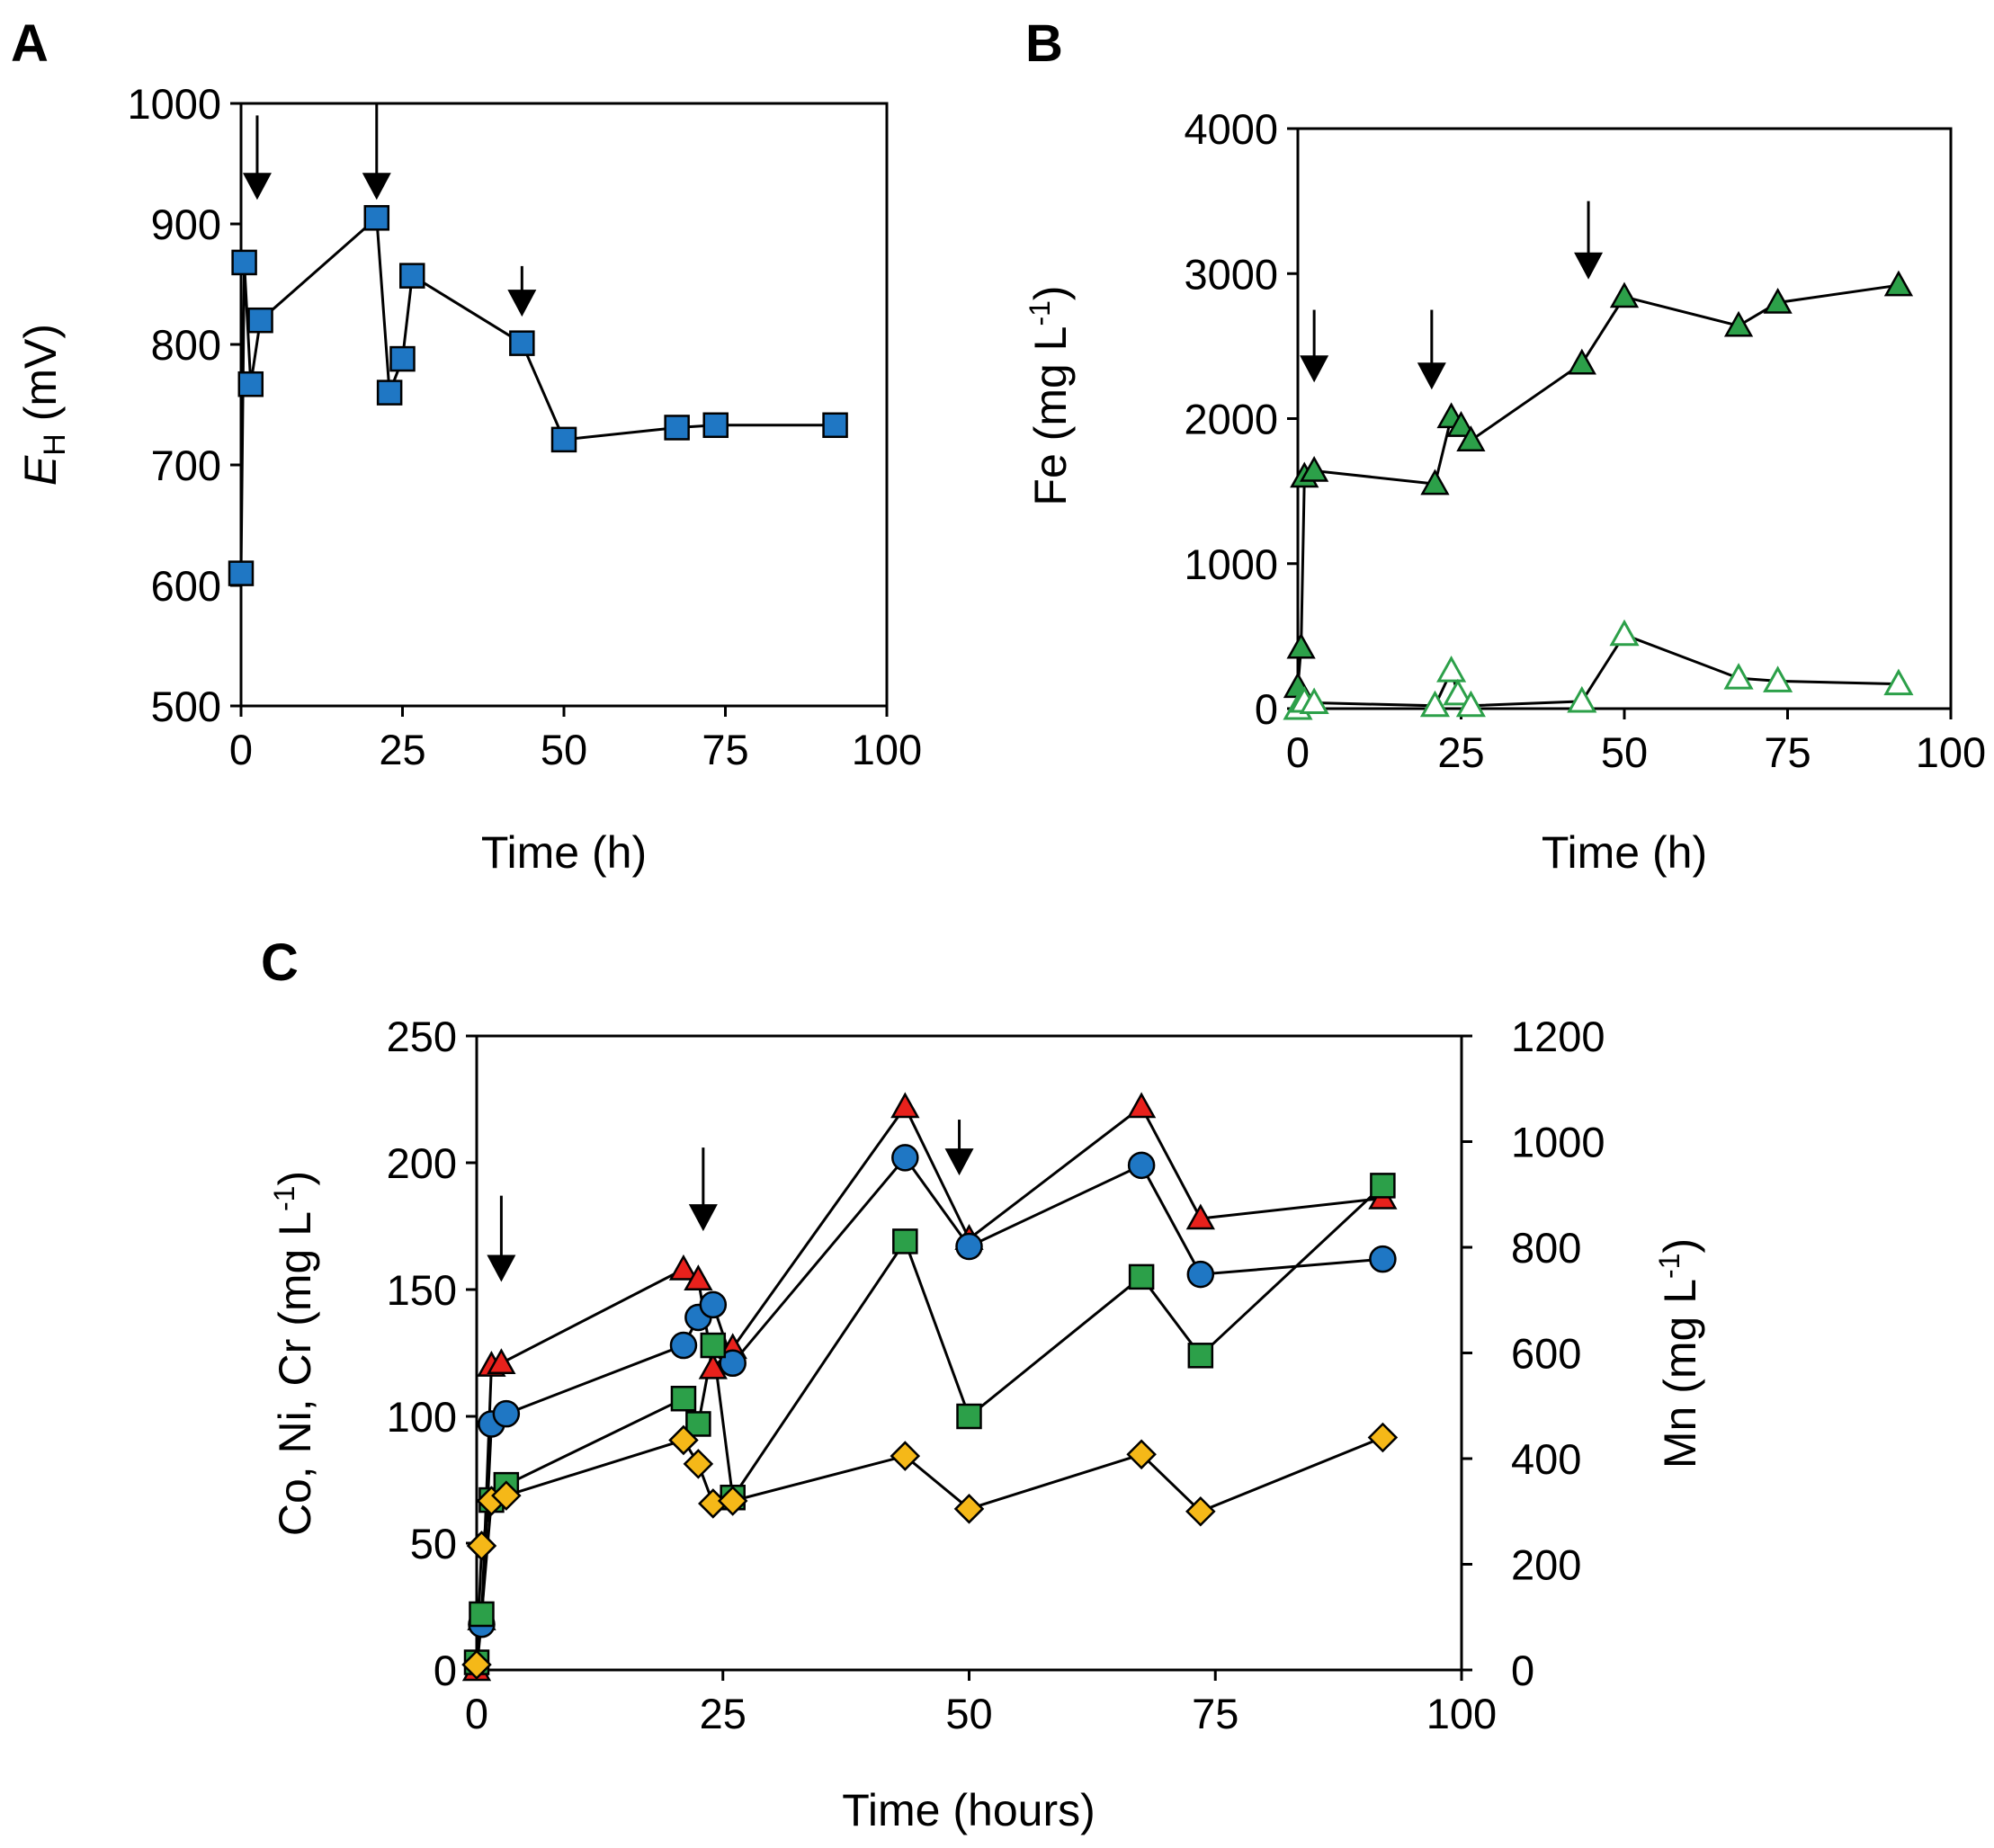  I want to click on panel-a-y-tick-label: 600, so click(186, 586).